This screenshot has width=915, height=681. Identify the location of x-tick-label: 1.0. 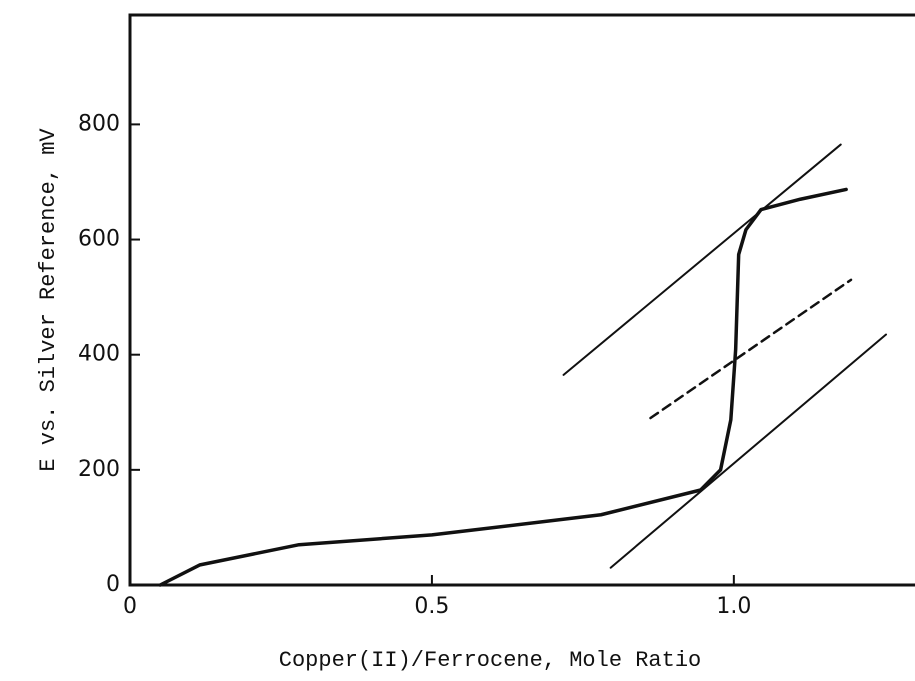
(733, 606).